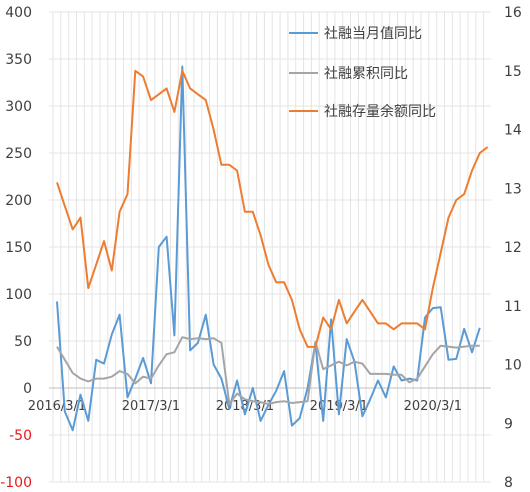 The height and width of the screenshot is (492, 530). What do you see at coordinates (18, 154) in the screenshot?
I see `left-tick-label: 250` at bounding box center [18, 154].